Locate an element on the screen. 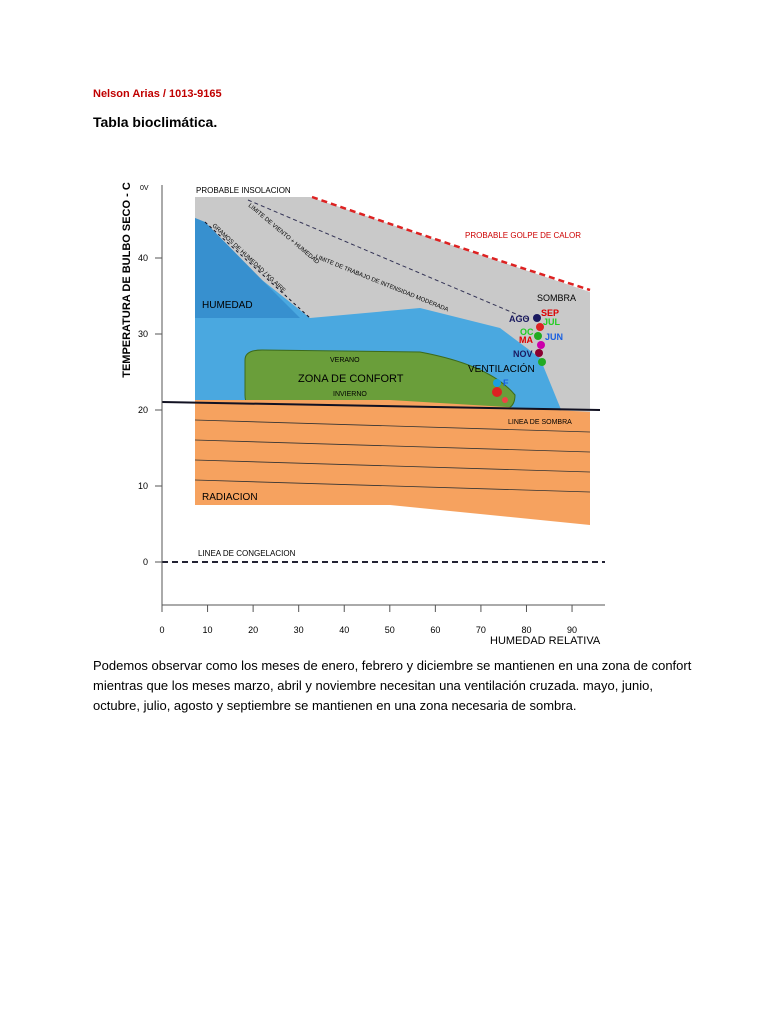 The width and height of the screenshot is (768, 1024). humidity-dark is located at coordinates (247, 268).